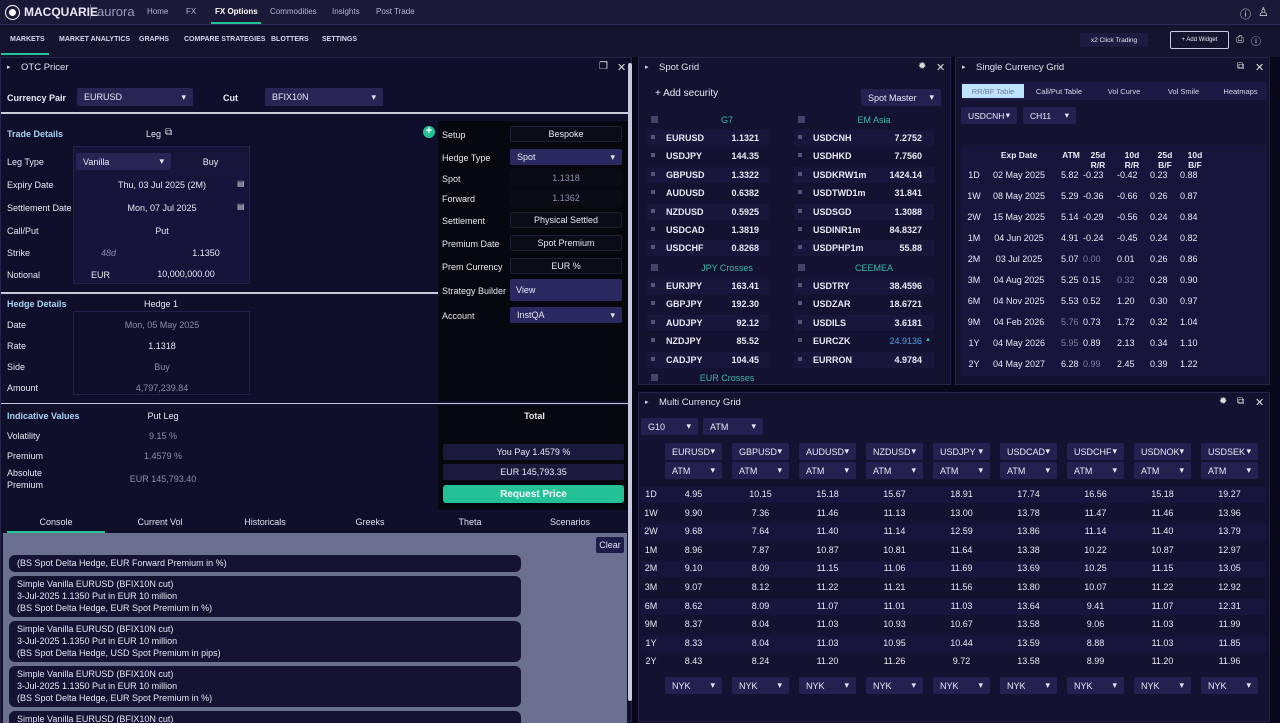 Image resolution: width=1280 pixels, height=723 pixels. I want to click on grid-cell: 0.23, so click(1159, 175).